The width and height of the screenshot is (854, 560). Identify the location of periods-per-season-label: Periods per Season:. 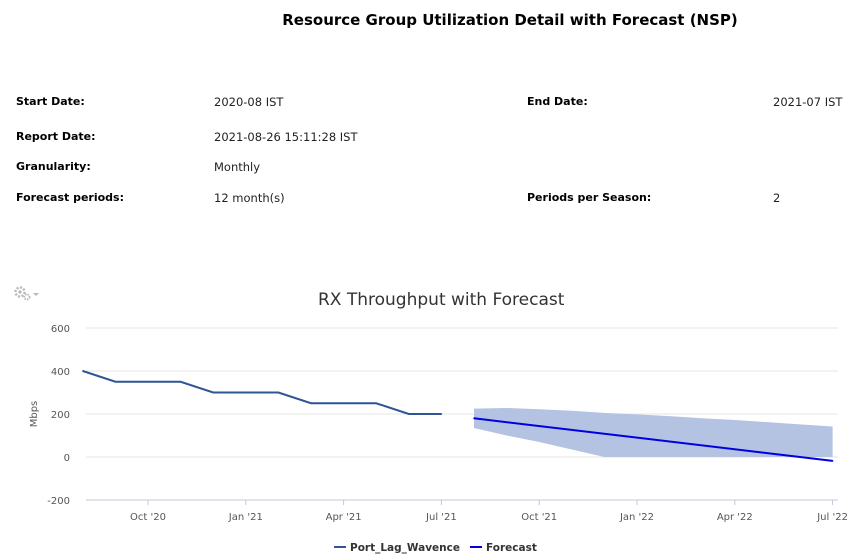
(589, 197).